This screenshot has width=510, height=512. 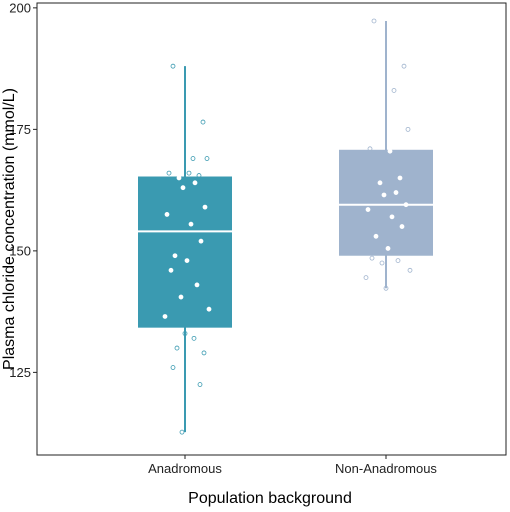 What do you see at coordinates (185, 468) in the screenshot?
I see `x-tick-label: Anadromous` at bounding box center [185, 468].